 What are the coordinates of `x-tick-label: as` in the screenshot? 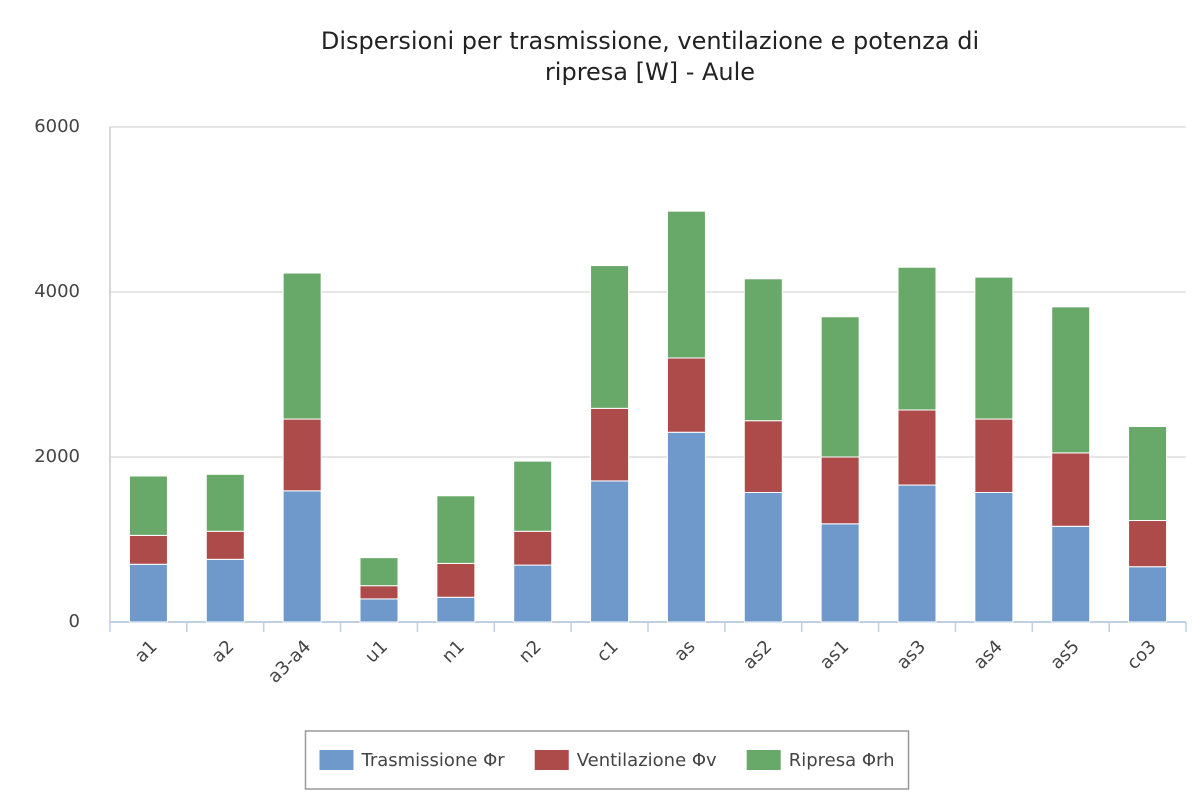 It's located at (684, 650).